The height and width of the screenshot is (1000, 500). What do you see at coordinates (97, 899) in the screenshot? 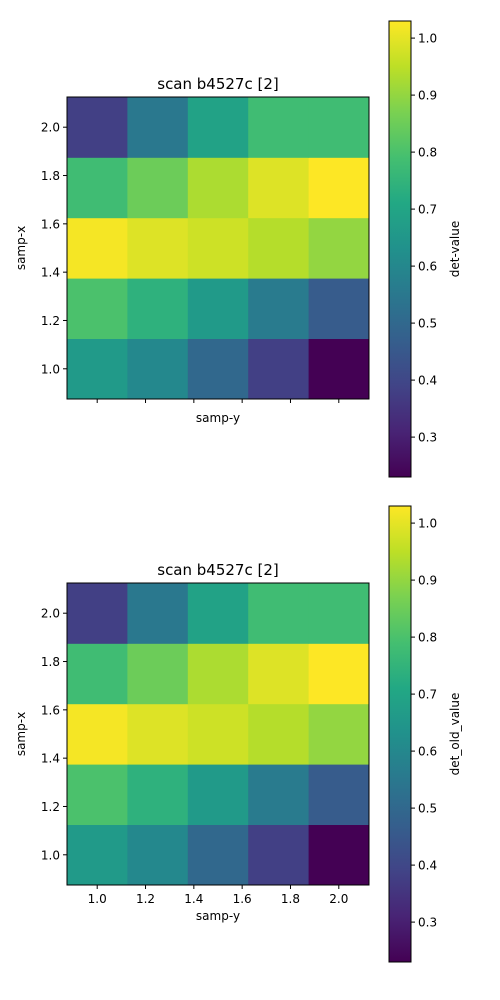
I see `x-tick-label: 1.0` at bounding box center [97, 899].